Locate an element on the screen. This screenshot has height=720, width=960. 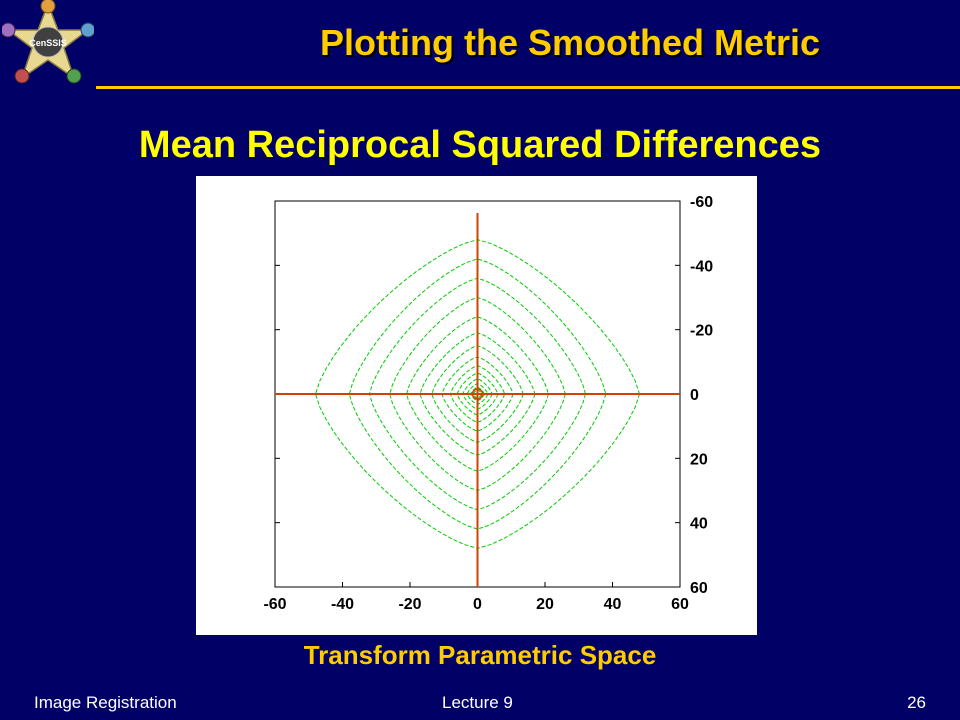
y-tick-label: 40 is located at coordinates (699, 524).